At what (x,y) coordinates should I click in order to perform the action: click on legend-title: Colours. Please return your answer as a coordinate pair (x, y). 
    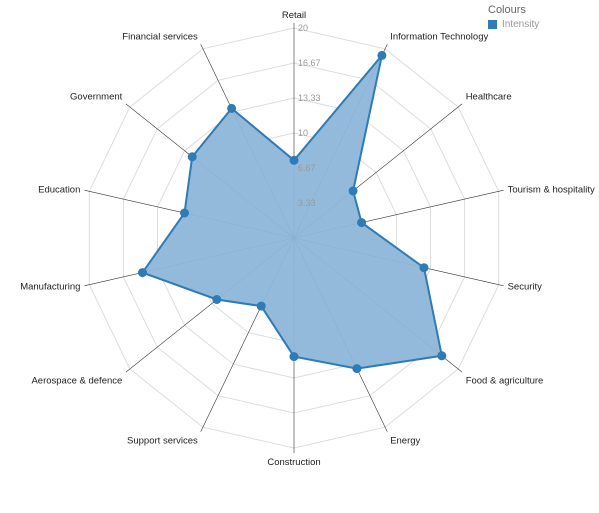
    Looking at the image, I should click on (507, 10).